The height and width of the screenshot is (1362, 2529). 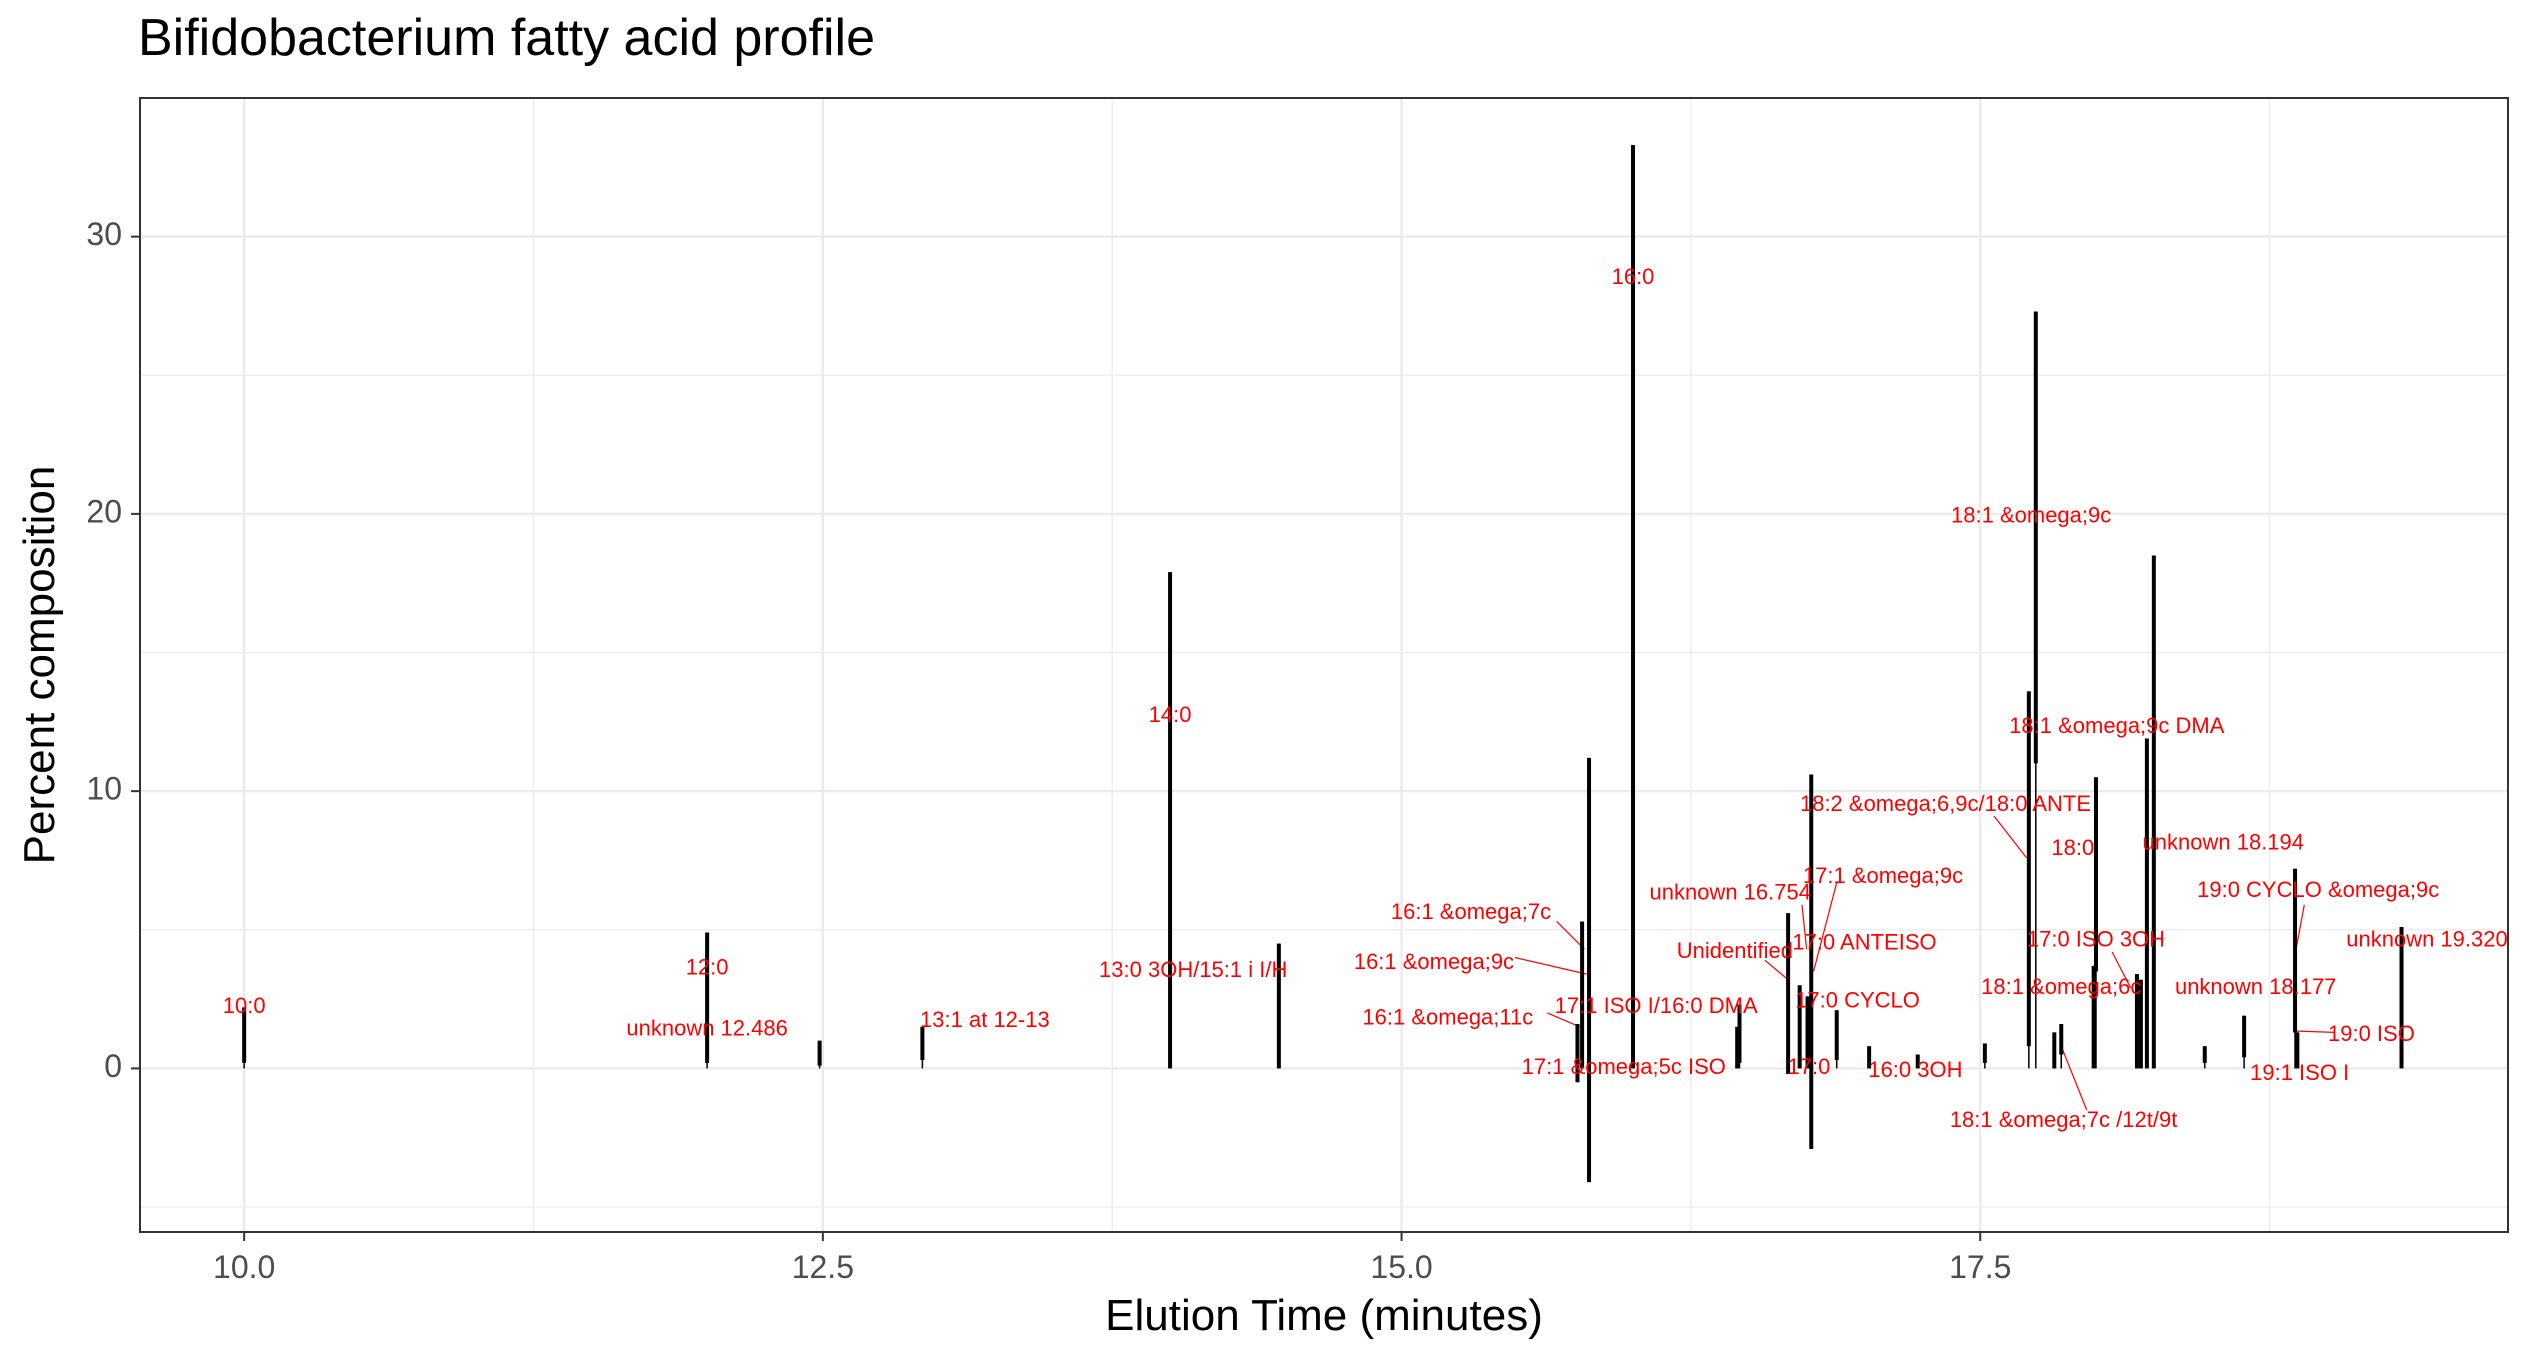 What do you see at coordinates (1434, 961) in the screenshot?
I see `peak-label: 16:1 &omega;9c` at bounding box center [1434, 961].